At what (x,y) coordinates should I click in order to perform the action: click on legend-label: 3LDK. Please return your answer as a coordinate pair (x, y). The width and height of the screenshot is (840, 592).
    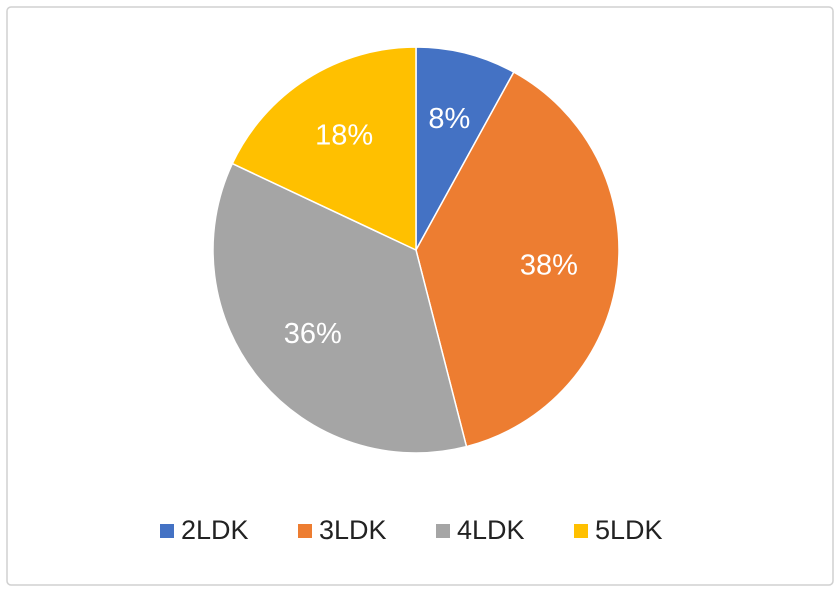
    Looking at the image, I should click on (353, 530).